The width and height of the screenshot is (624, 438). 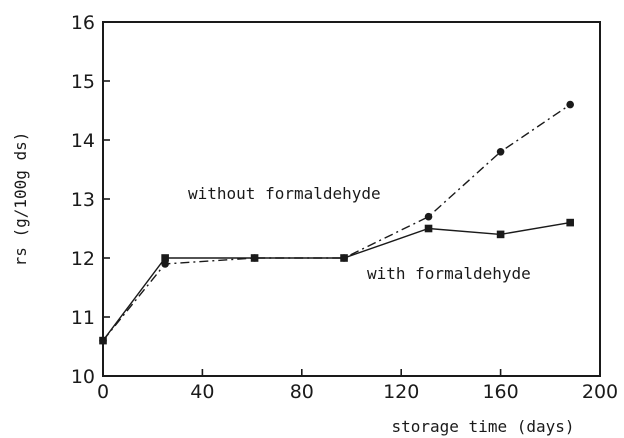 What do you see at coordinates (357, 386) in the screenshot?
I see `x-axis-ticks: 0 40 80 120 160 200` at bounding box center [357, 386].